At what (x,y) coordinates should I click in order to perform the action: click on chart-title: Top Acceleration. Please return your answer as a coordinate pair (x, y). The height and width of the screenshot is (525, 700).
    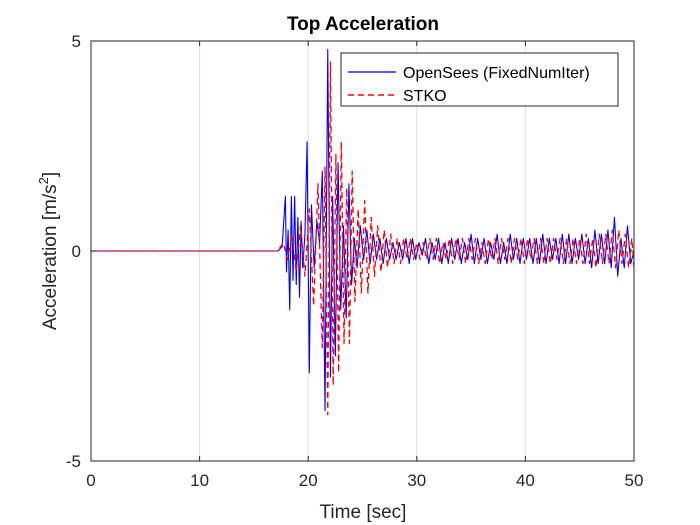
    Looking at the image, I should click on (363, 24).